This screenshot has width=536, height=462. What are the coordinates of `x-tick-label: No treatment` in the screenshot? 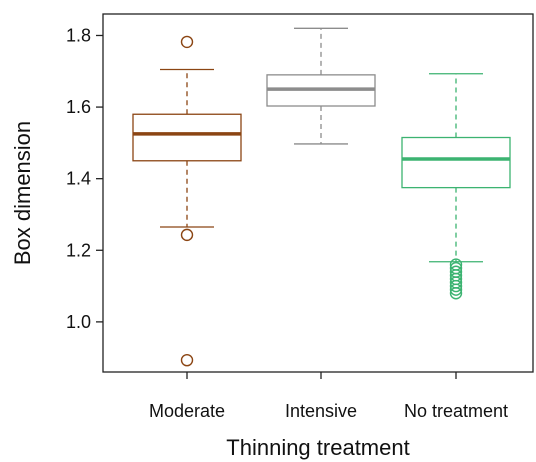 It's located at (456, 411).